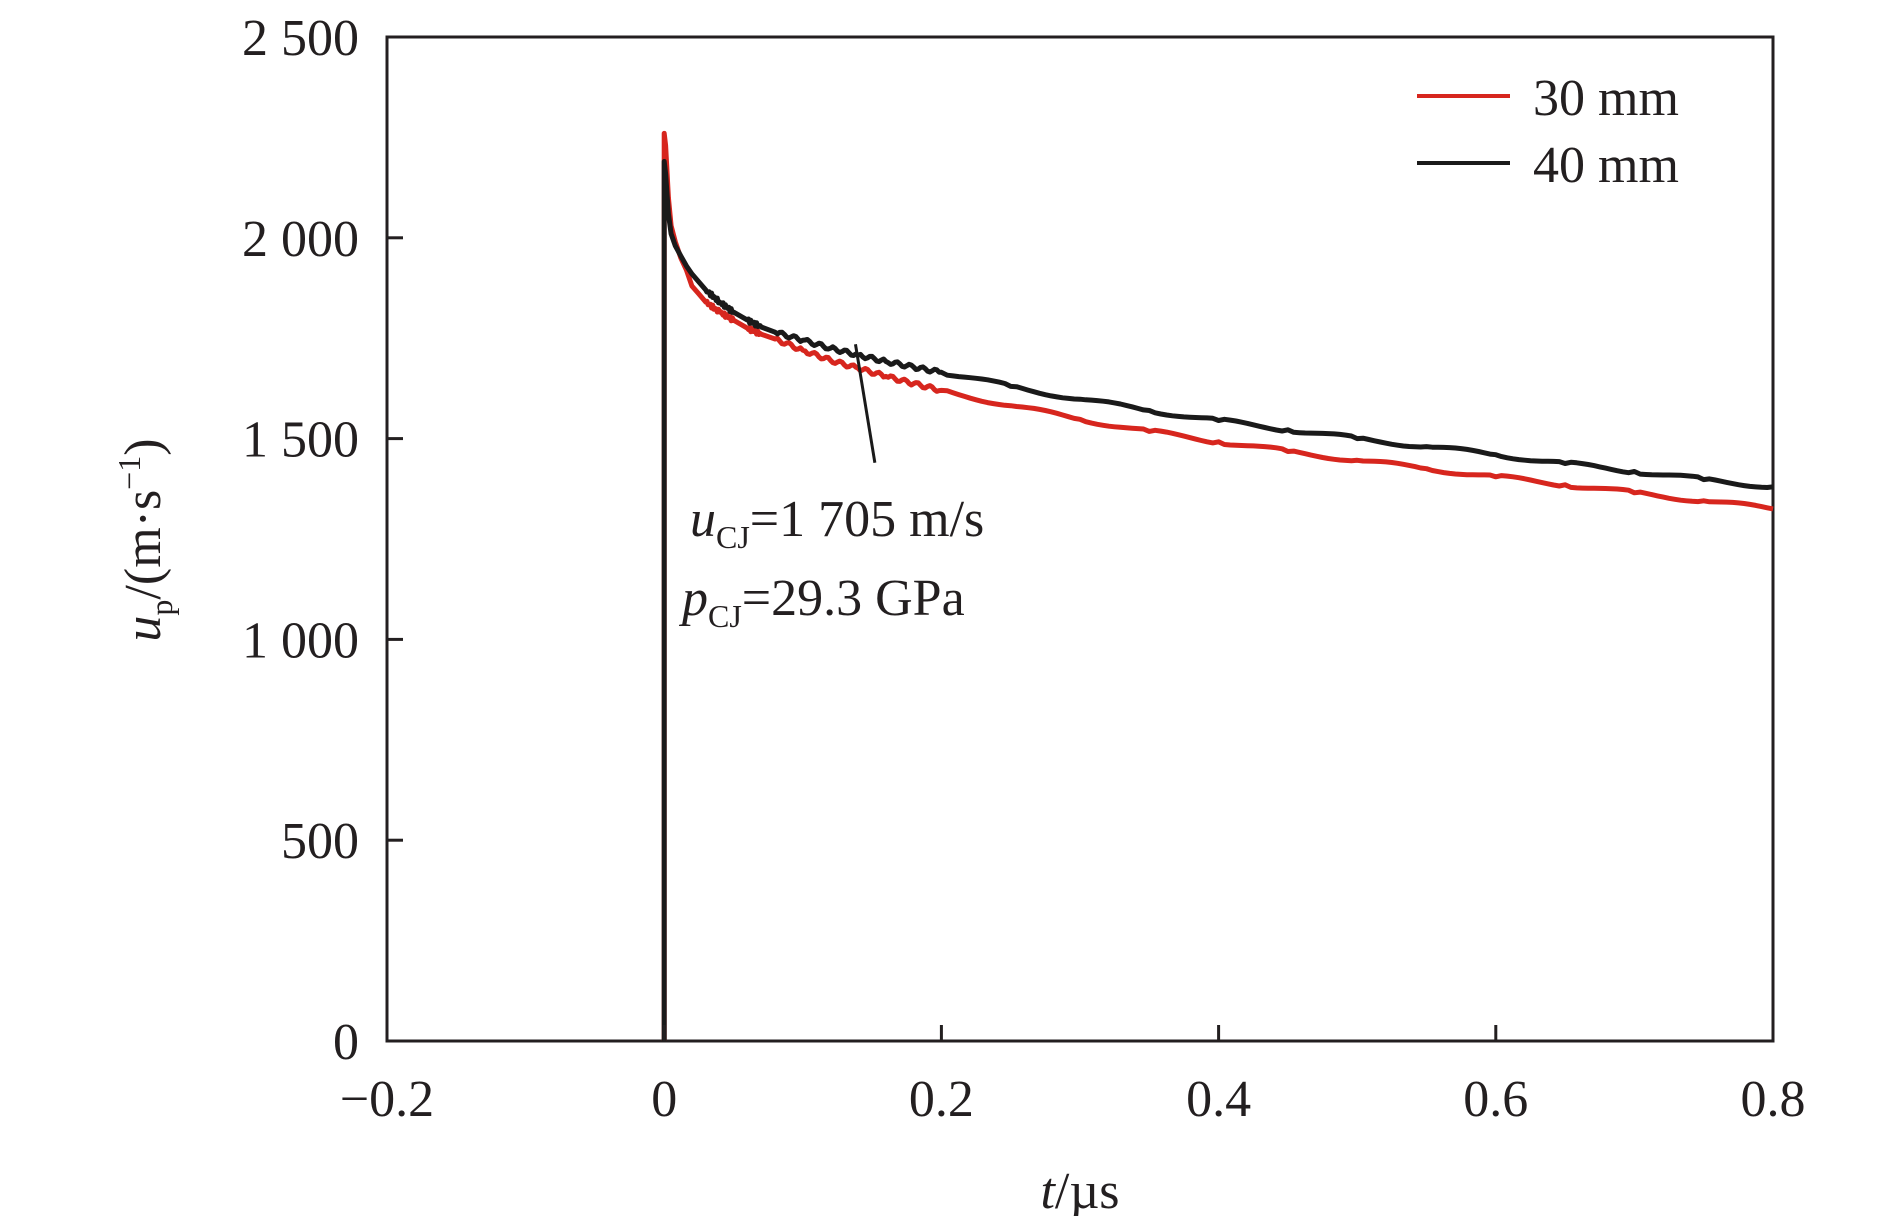  Describe the element at coordinates (300, 38) in the screenshot. I see `y-tick-label: 2 500` at that location.